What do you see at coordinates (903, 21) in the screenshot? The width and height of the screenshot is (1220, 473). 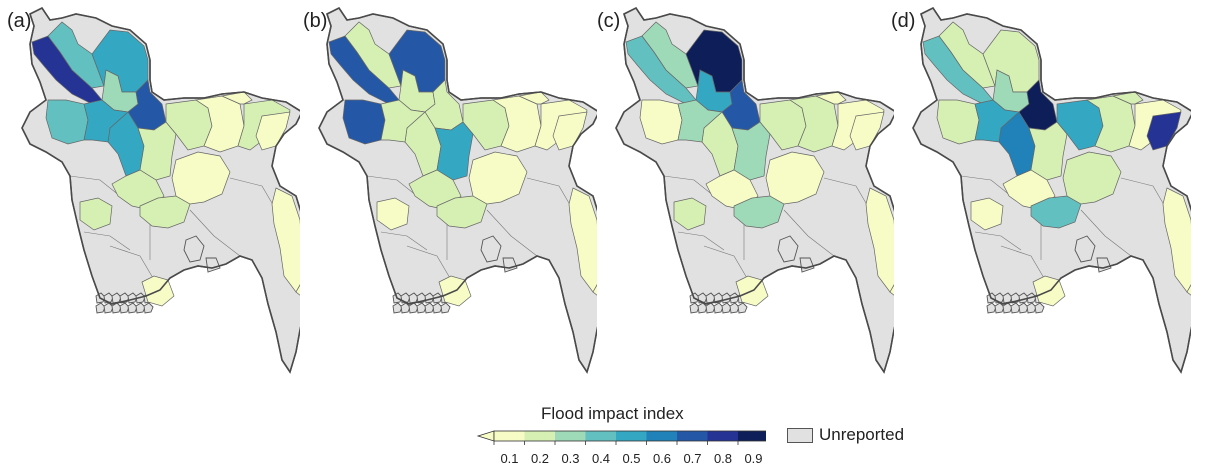 I see `panel-label: (d)` at bounding box center [903, 21].